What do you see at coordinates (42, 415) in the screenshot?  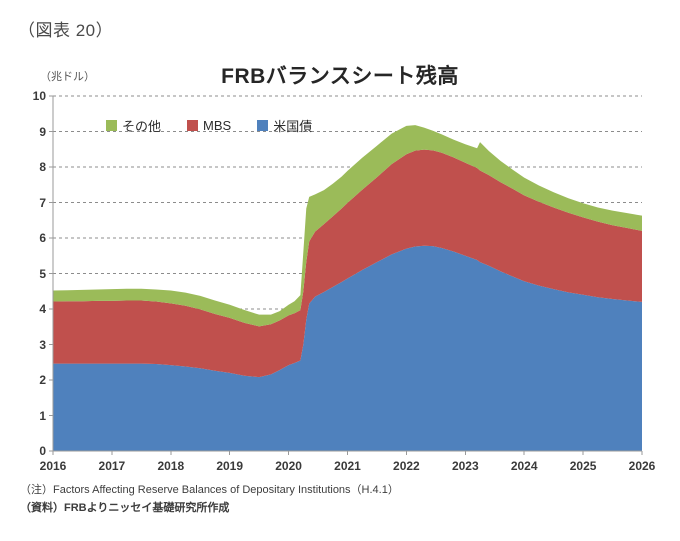 I see `y-tick-label: 1` at bounding box center [42, 415].